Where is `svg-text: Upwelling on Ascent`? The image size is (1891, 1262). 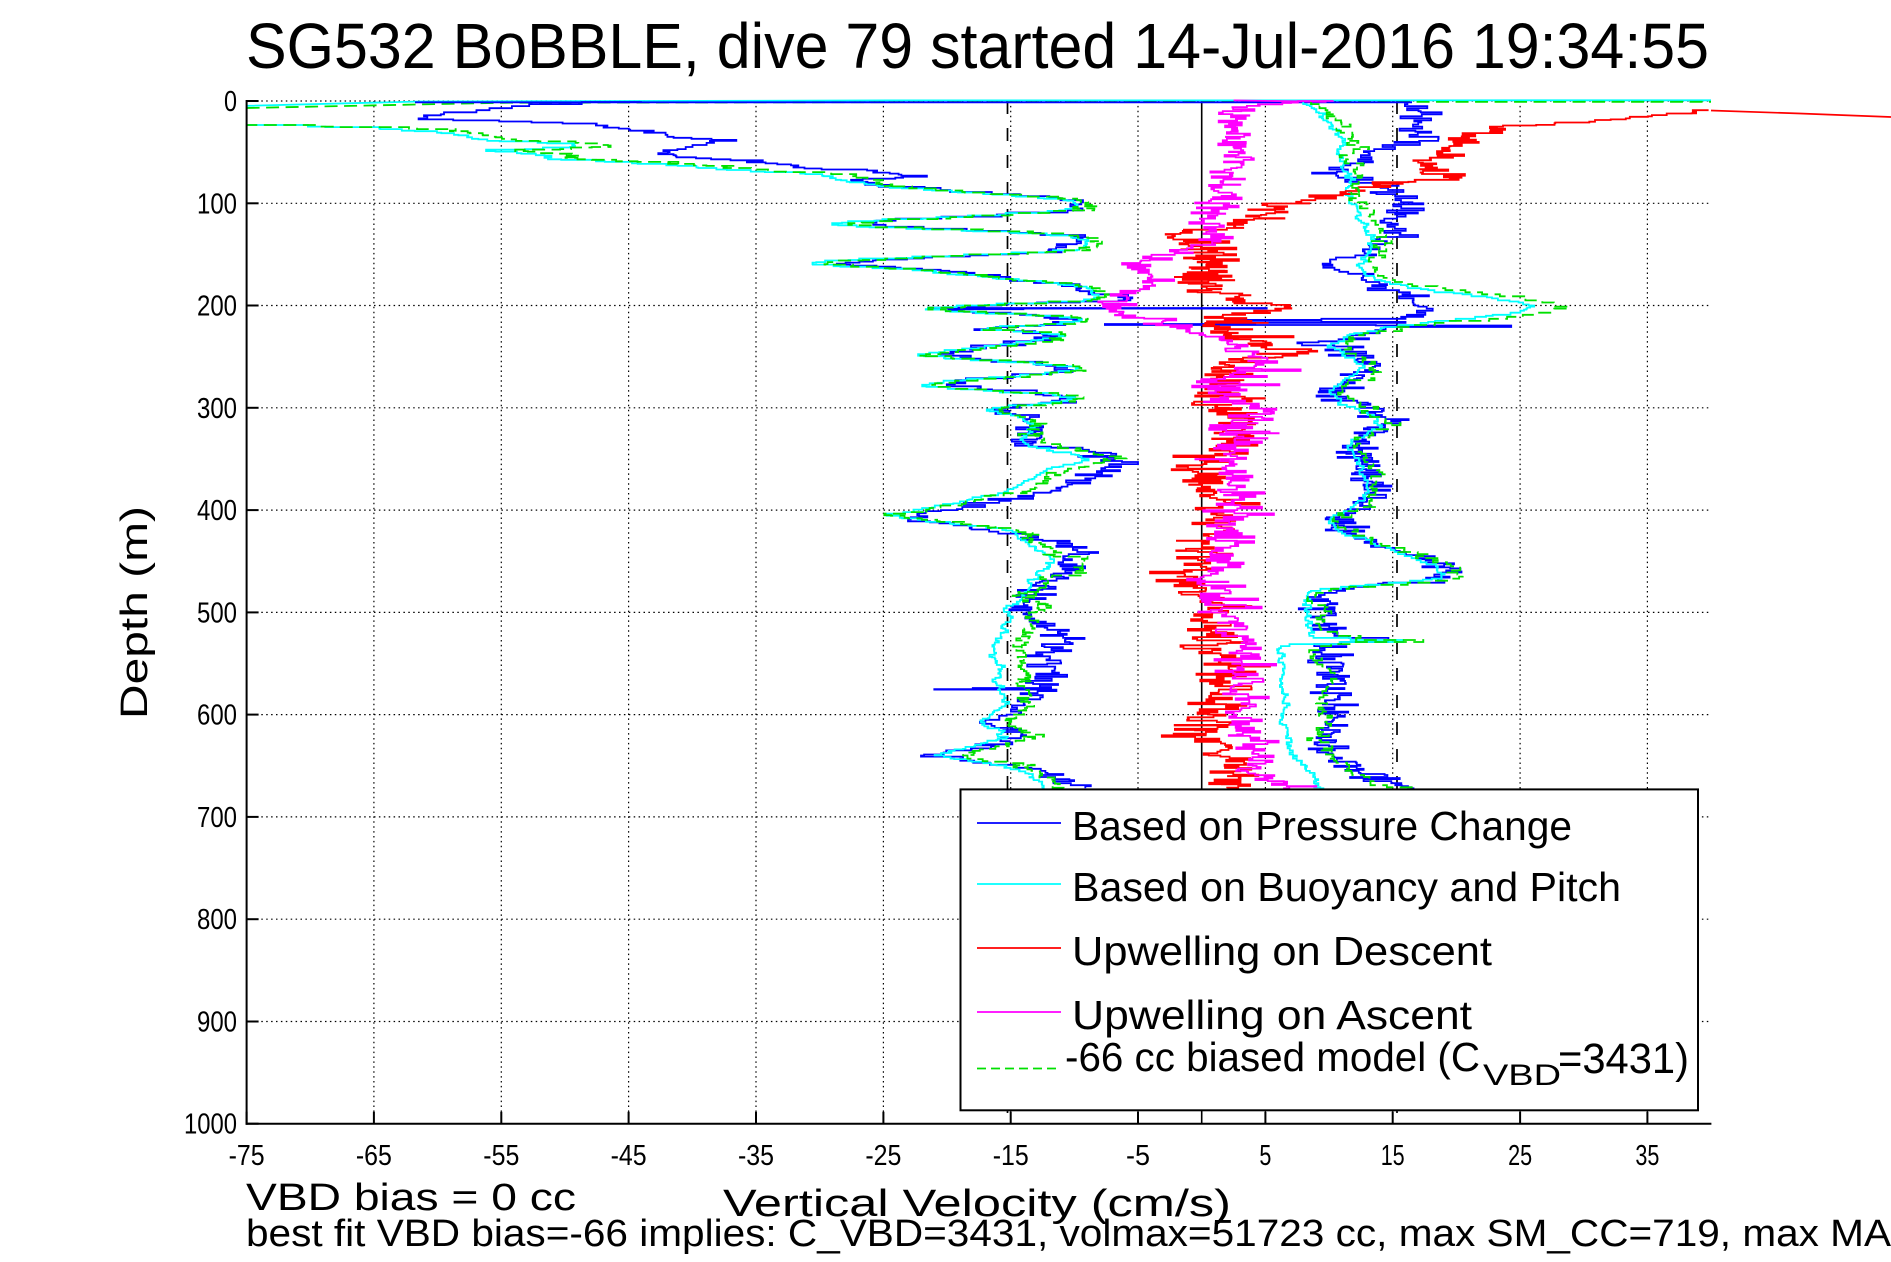 svg-text: Upwelling on Ascent is located at coordinates (1272, 1015).